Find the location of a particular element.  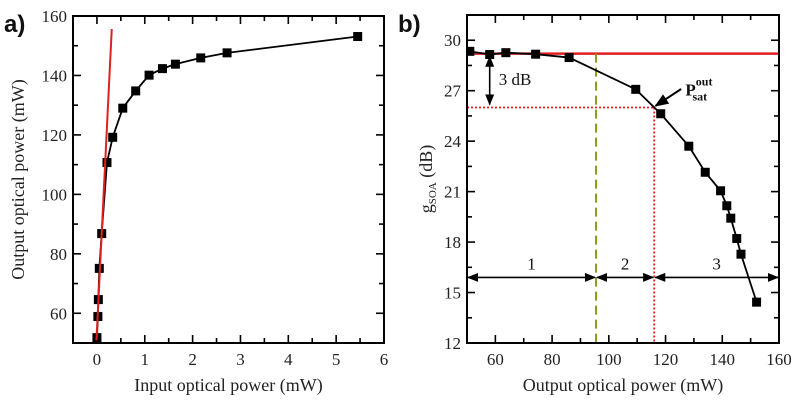

y-tick-label: 60 is located at coordinates (58, 313).